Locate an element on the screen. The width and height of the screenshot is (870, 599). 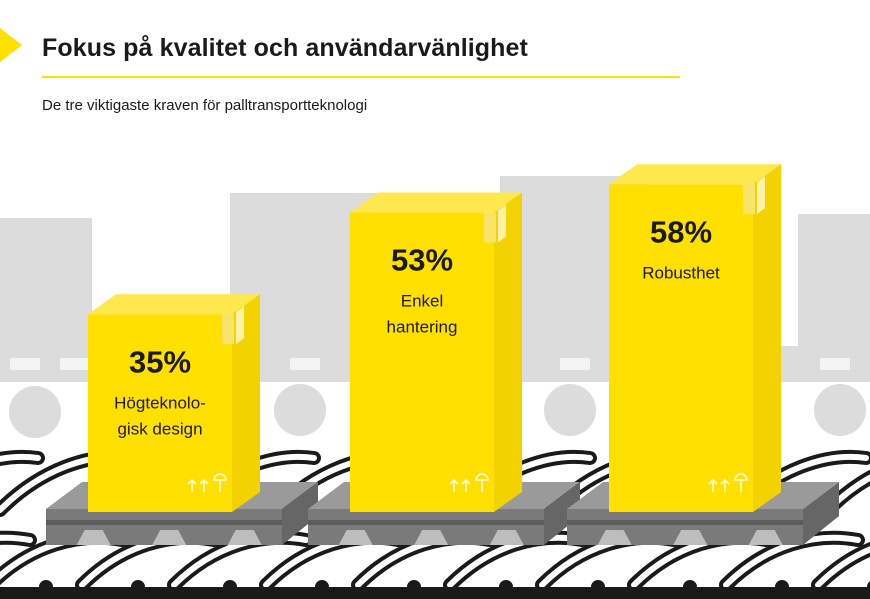
conveyor-floor is located at coordinates (435, 593).